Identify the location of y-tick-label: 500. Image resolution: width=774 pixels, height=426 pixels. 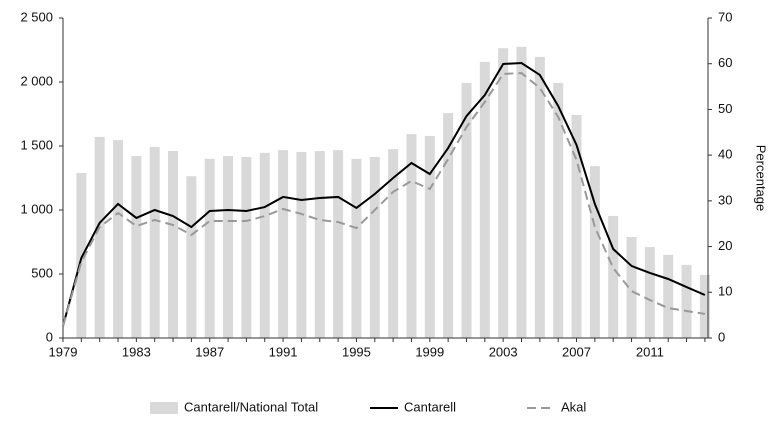
(42, 272).